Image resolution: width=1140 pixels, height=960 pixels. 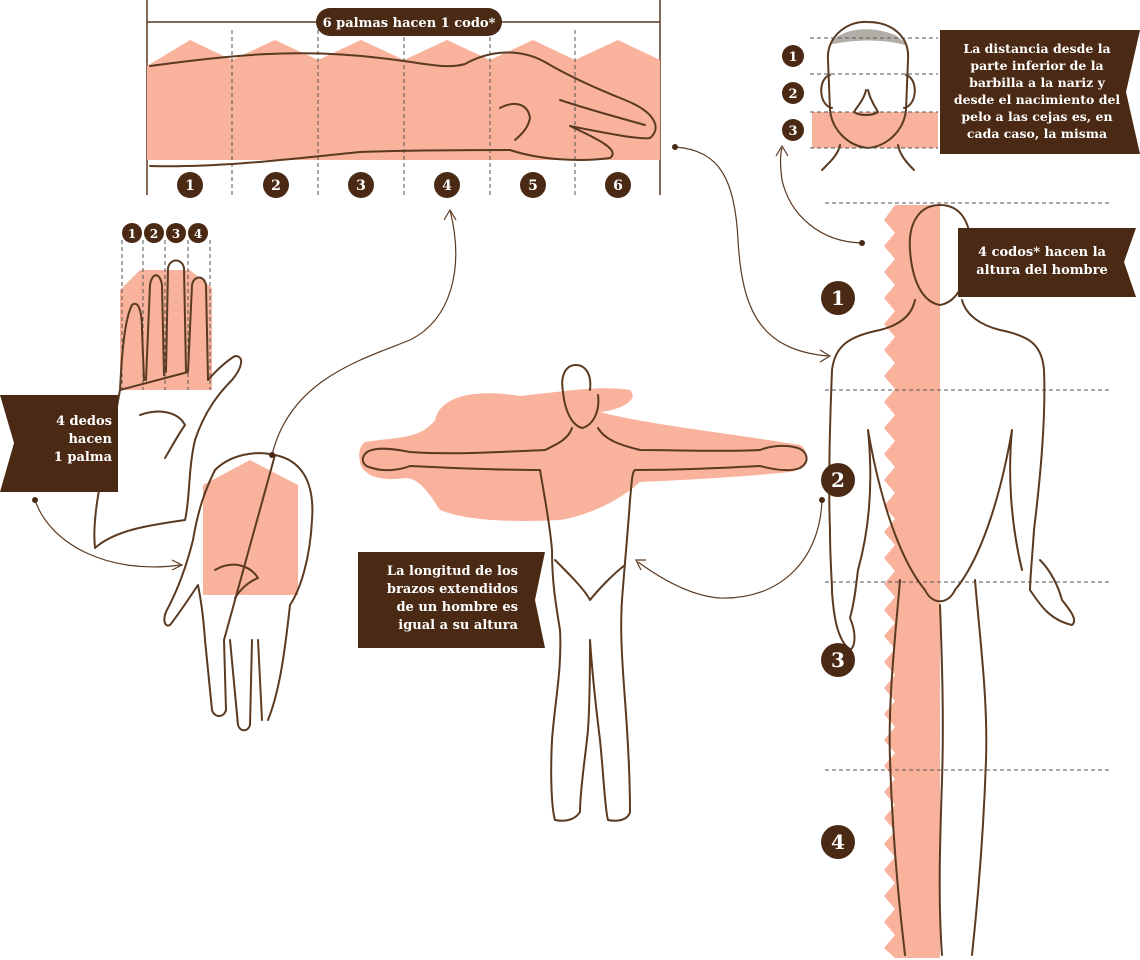 I want to click on elbow-palm-number-6: 6, so click(x=618, y=186).